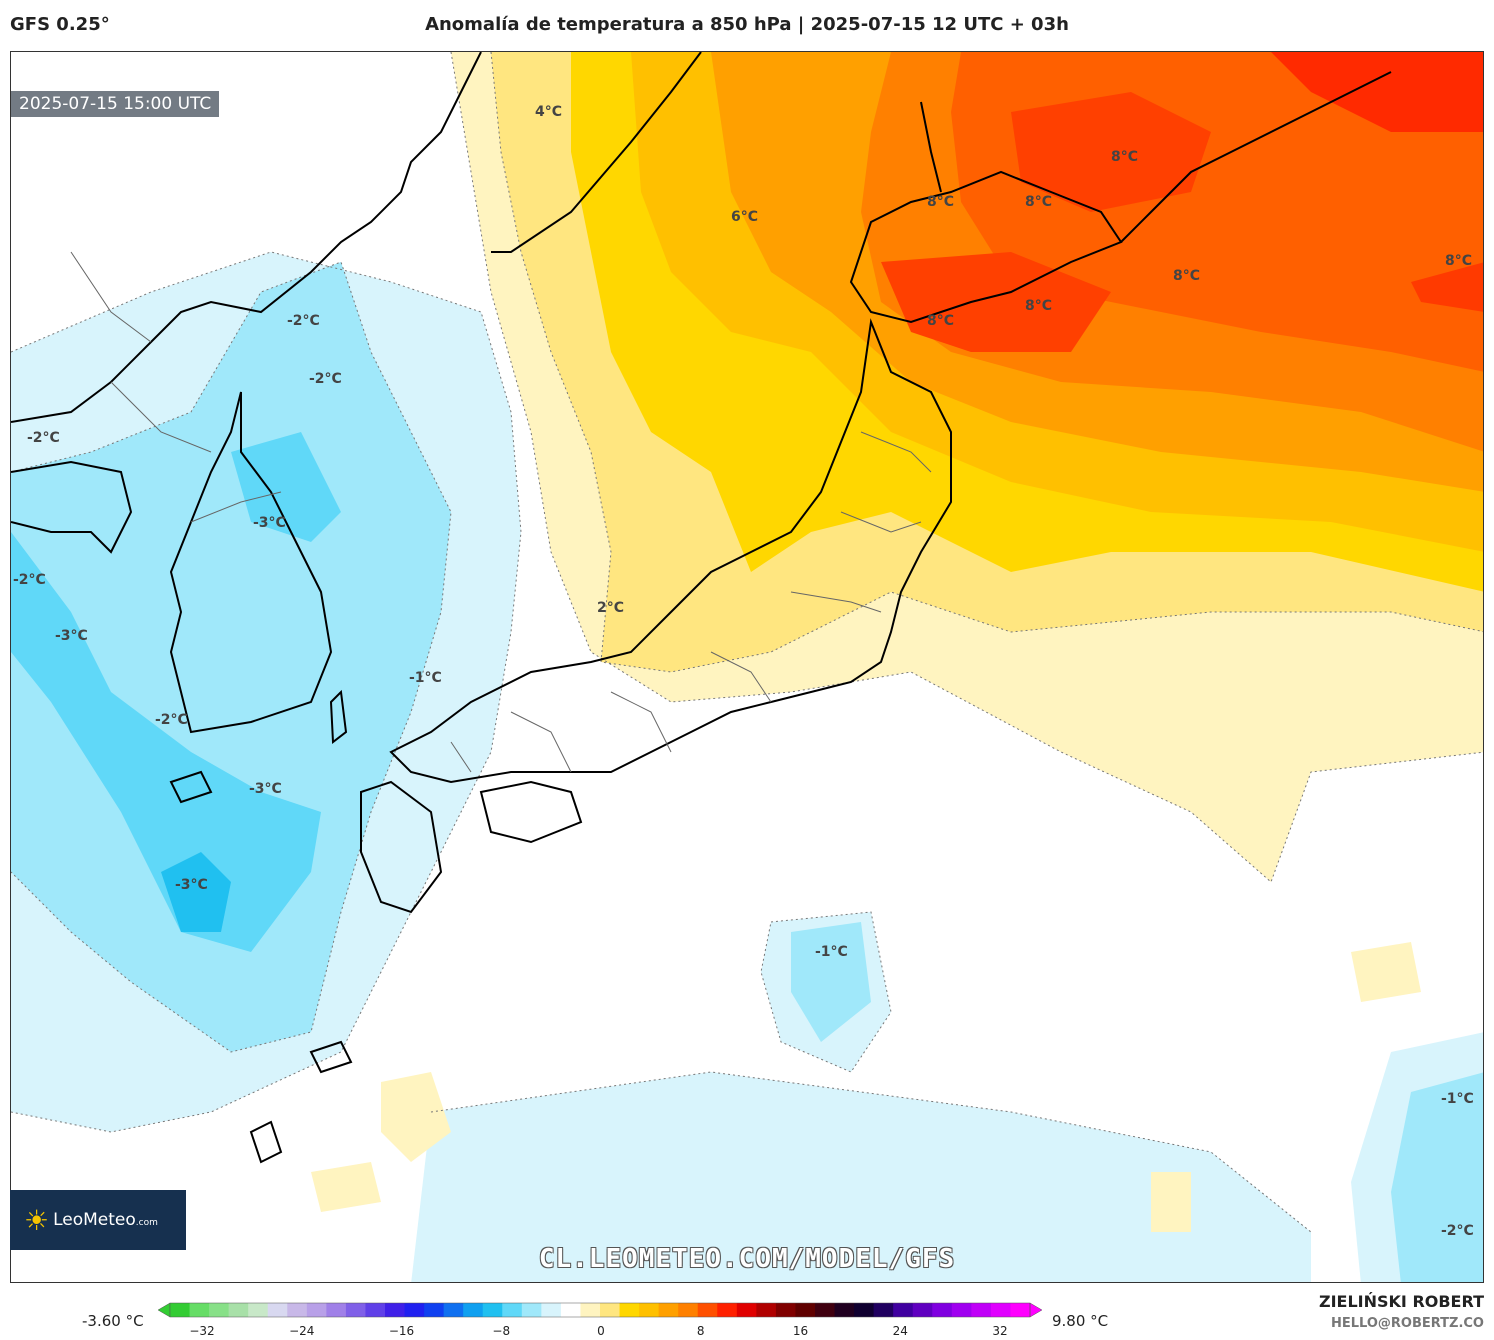 This screenshot has width=1494, height=1340. Describe the element at coordinates (601, 1331) in the screenshot. I see `colorbar-tick-label: 0` at that location.